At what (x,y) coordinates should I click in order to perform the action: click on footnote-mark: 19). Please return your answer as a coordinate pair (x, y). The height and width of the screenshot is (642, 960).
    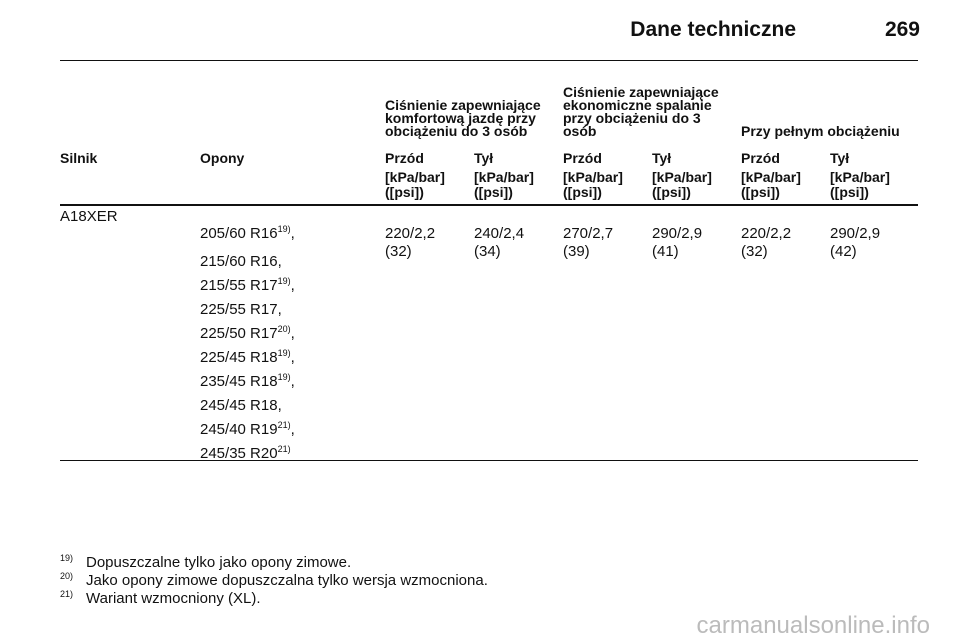
    Looking at the image, I should click on (67, 558).